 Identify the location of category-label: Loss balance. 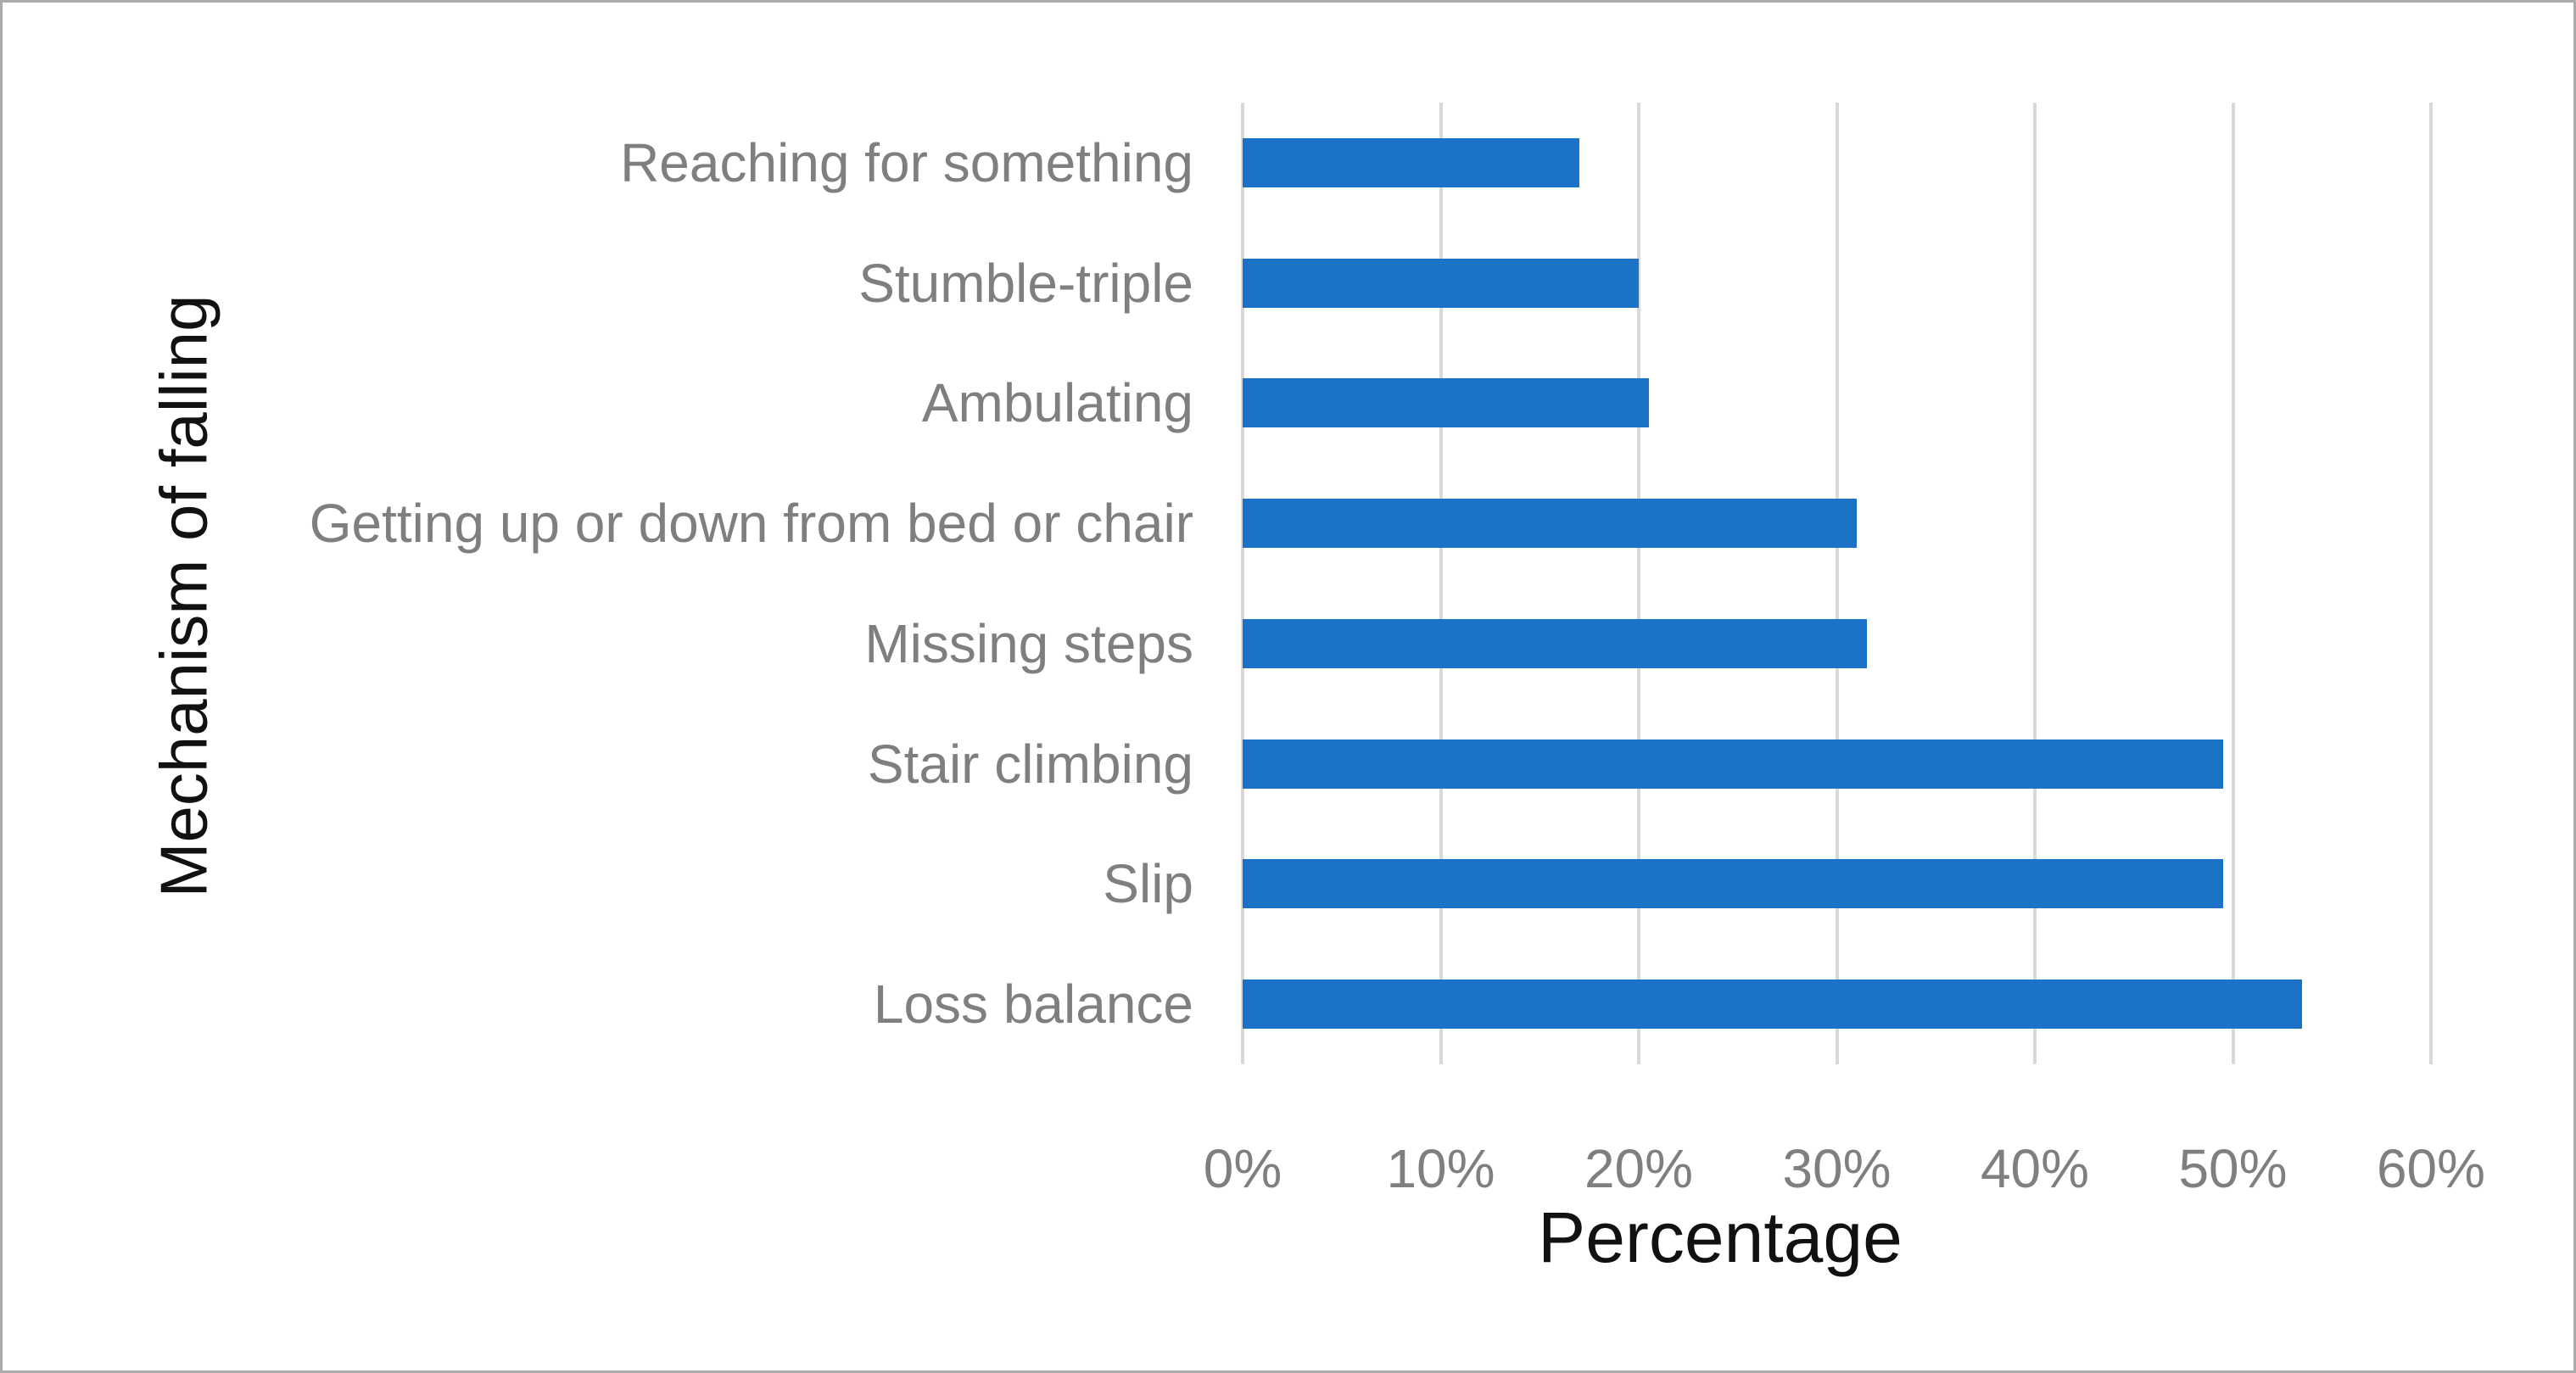
(1033, 1004).